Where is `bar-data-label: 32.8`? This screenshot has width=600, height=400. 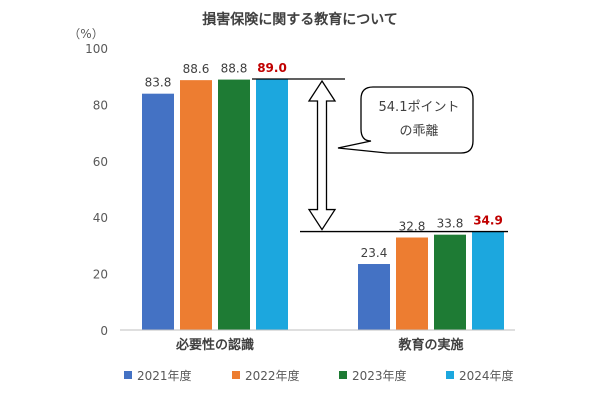
bar-data-label: 32.8 is located at coordinates (412, 227).